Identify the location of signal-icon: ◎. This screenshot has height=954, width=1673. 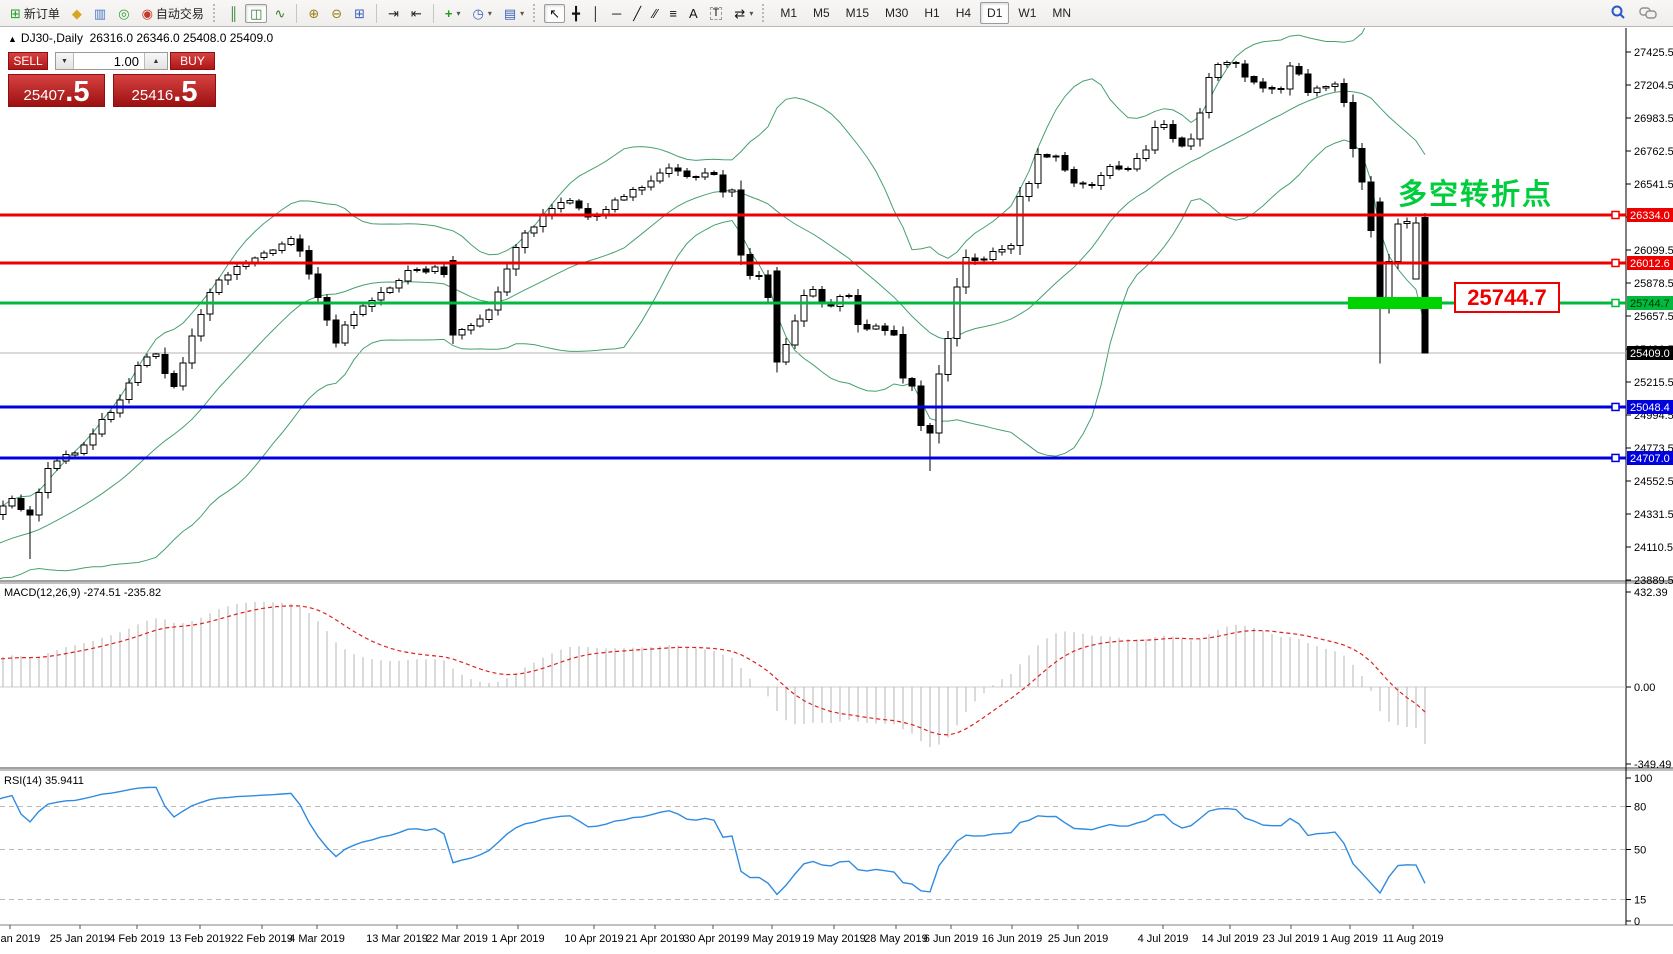
(124, 13).